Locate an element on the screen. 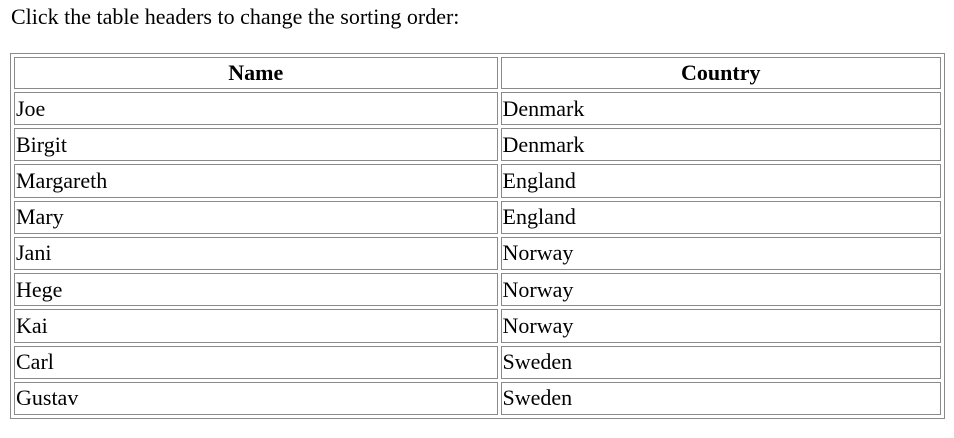 The image size is (954, 438). table-row: Carl Sweden is located at coordinates (477, 362).